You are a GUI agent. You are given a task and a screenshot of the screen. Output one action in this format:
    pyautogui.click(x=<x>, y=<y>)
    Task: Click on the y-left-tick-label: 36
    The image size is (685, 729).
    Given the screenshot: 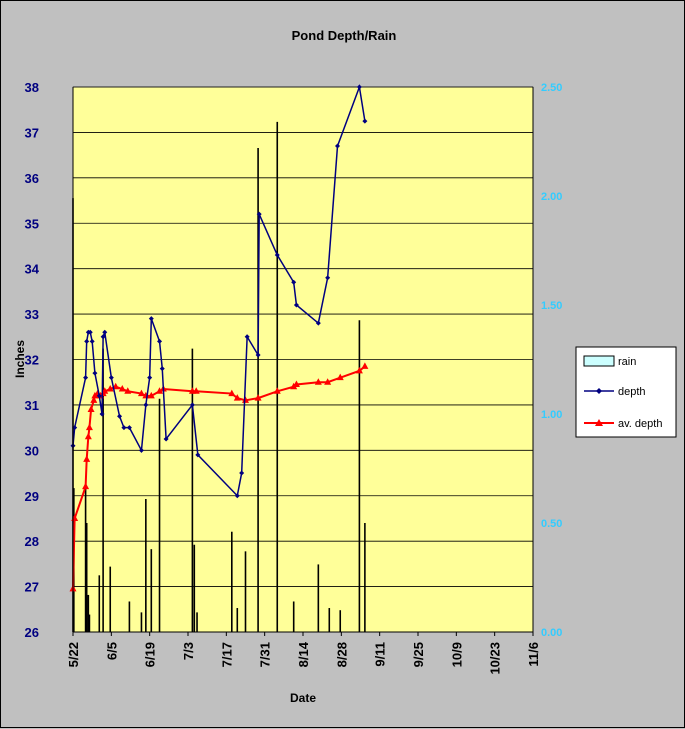 What is the action you would take?
    pyautogui.click(x=32, y=178)
    